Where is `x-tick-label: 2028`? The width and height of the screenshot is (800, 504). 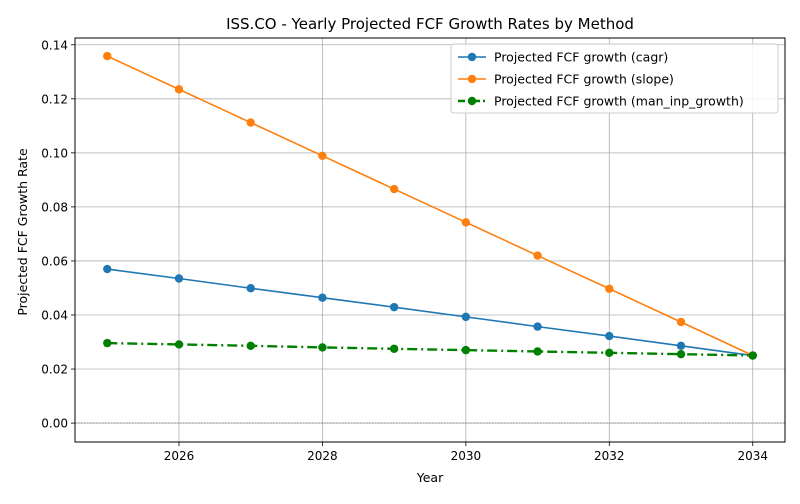 x-tick-label: 2028 is located at coordinates (322, 456).